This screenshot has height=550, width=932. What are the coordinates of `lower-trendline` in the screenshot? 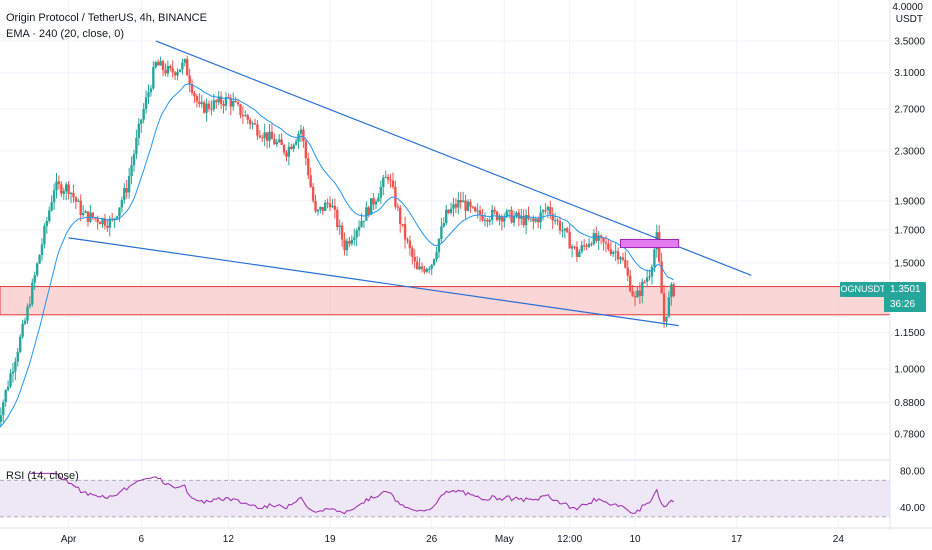 It's located at (373, 282).